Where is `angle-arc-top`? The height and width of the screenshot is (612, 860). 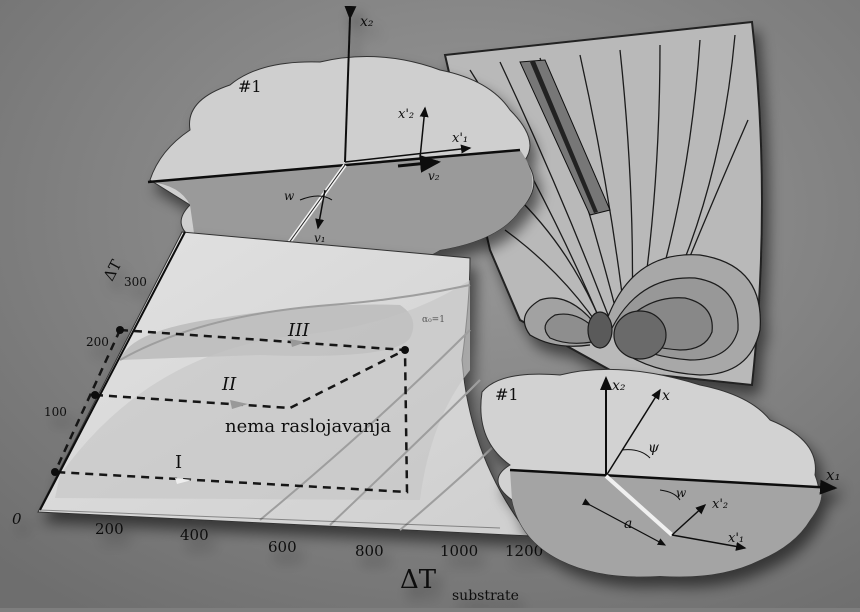 angle-arc-top is located at coordinates (316, 198).